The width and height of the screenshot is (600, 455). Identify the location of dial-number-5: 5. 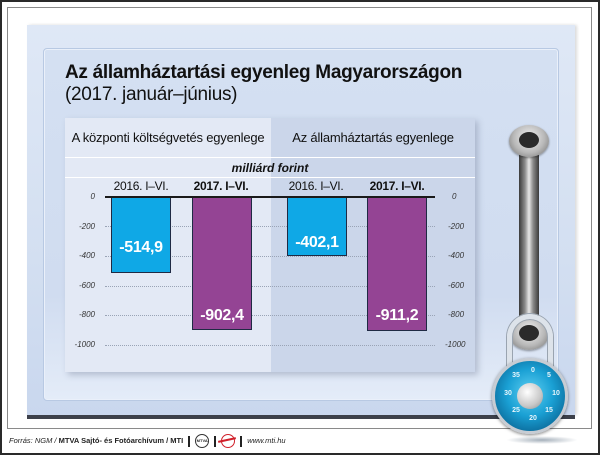
(549, 375).